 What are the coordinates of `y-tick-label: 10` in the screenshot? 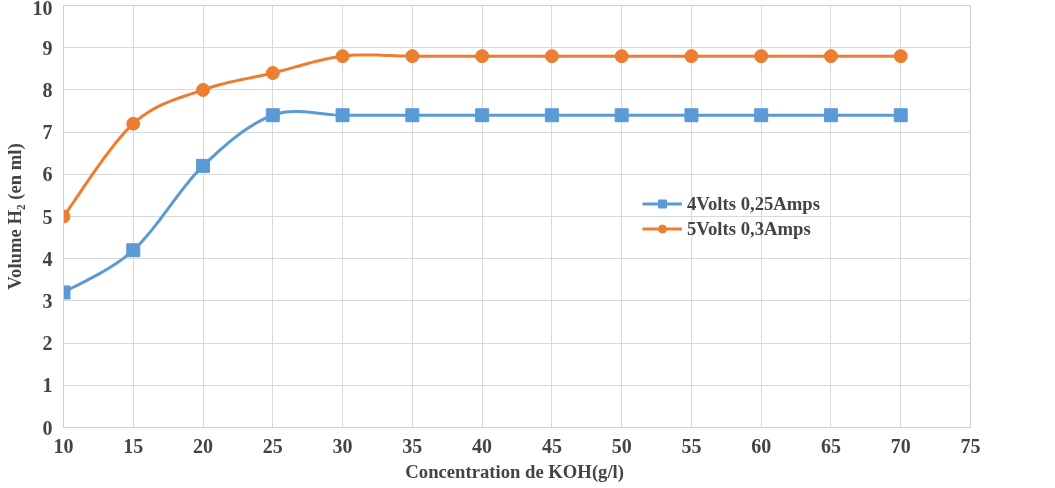 It's located at (42, 9).